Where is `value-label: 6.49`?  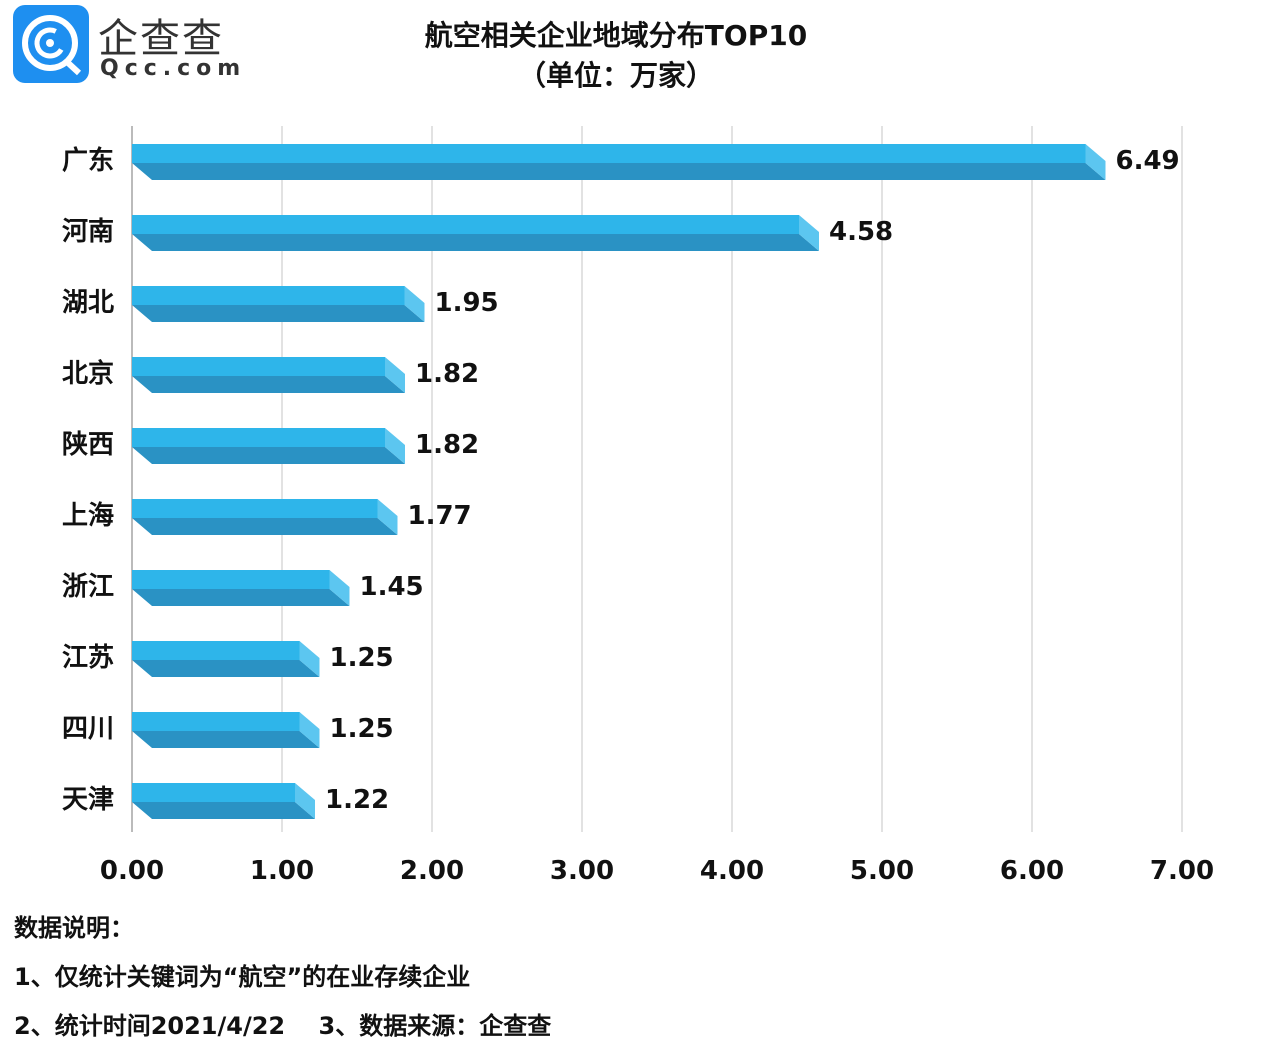
value-label: 6.49 is located at coordinates (1148, 161).